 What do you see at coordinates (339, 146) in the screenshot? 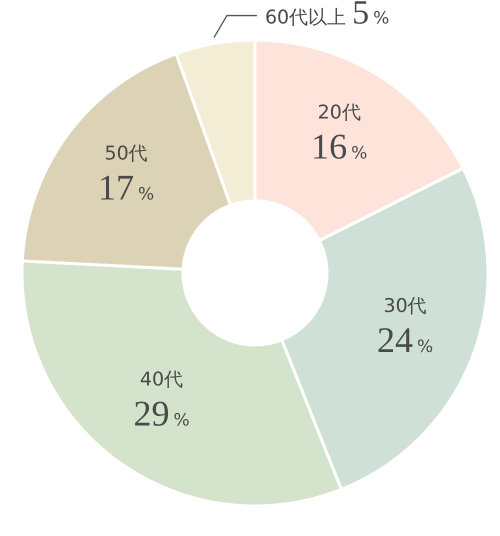
I see `data-label: 16%` at bounding box center [339, 146].